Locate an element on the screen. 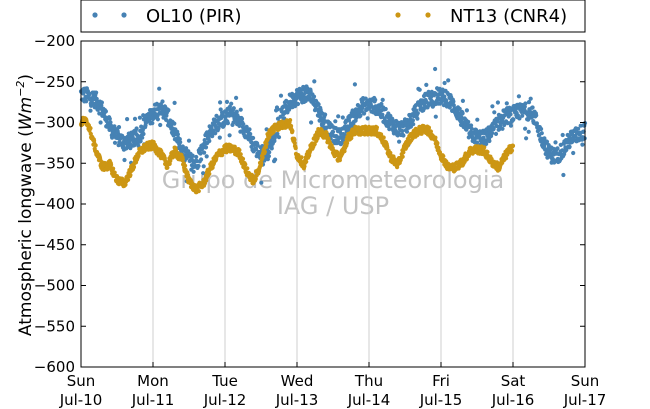 The image size is (650, 409). x-tick-label-day: Sat is located at coordinates (513, 381).